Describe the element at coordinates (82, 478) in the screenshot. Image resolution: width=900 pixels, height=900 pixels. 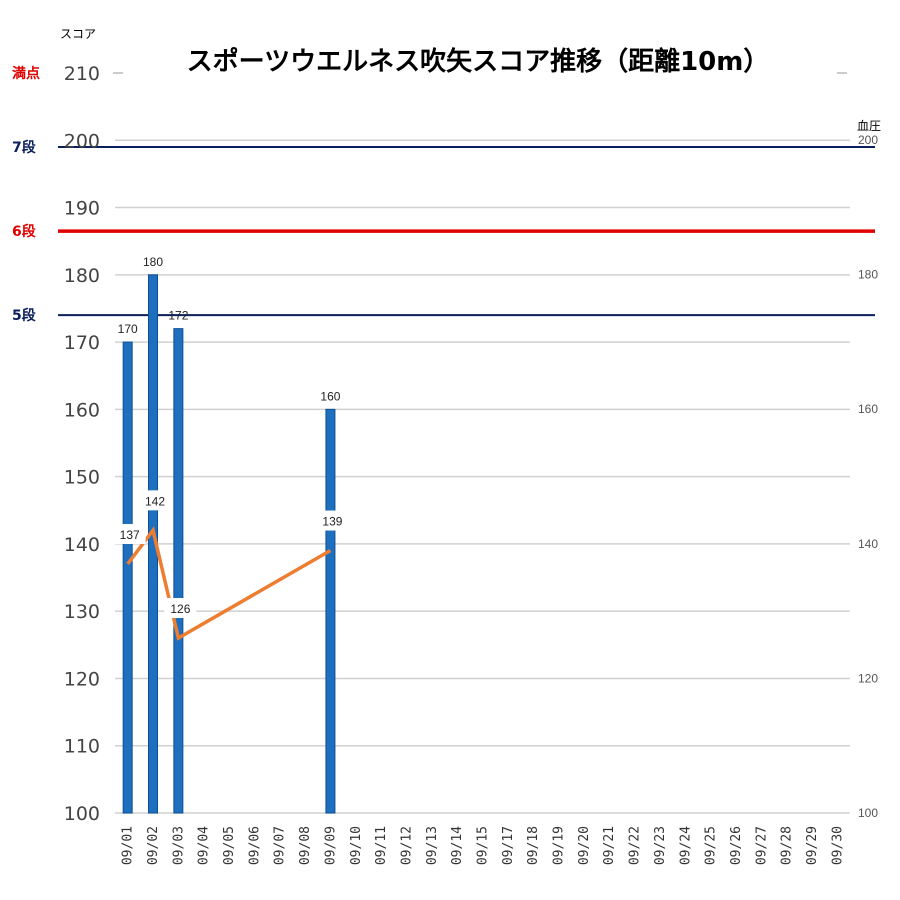
I see `left-tick-label: 150` at that location.